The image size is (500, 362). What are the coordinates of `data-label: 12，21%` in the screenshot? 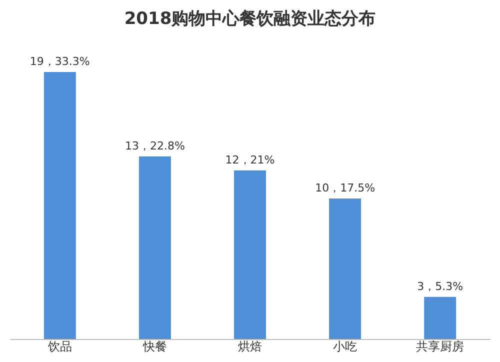 It's located at (250, 159).